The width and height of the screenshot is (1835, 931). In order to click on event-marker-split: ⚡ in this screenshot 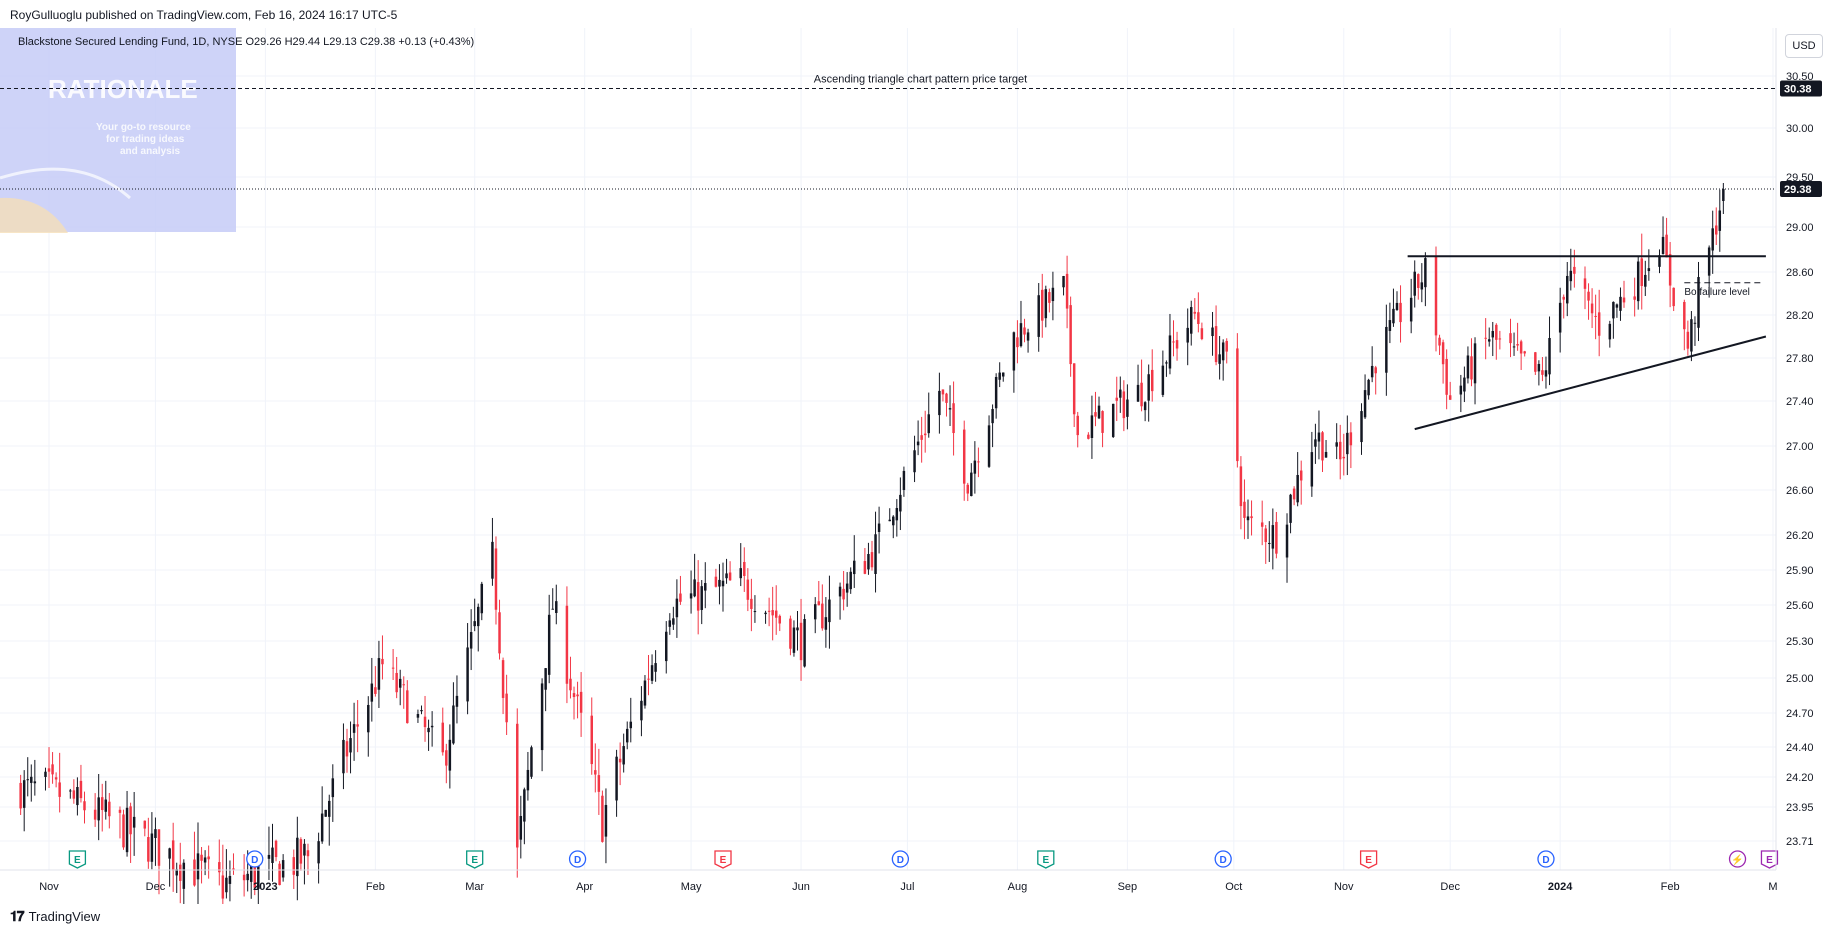, I will do `click(1737, 859)`.